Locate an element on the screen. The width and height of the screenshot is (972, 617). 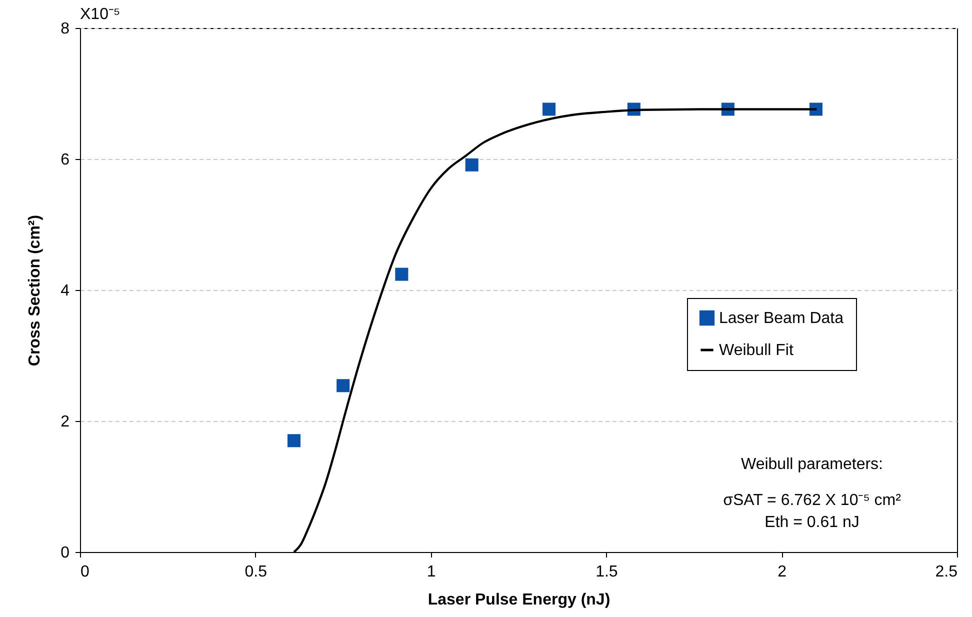
y-tick-label: 8 is located at coordinates (65, 29).